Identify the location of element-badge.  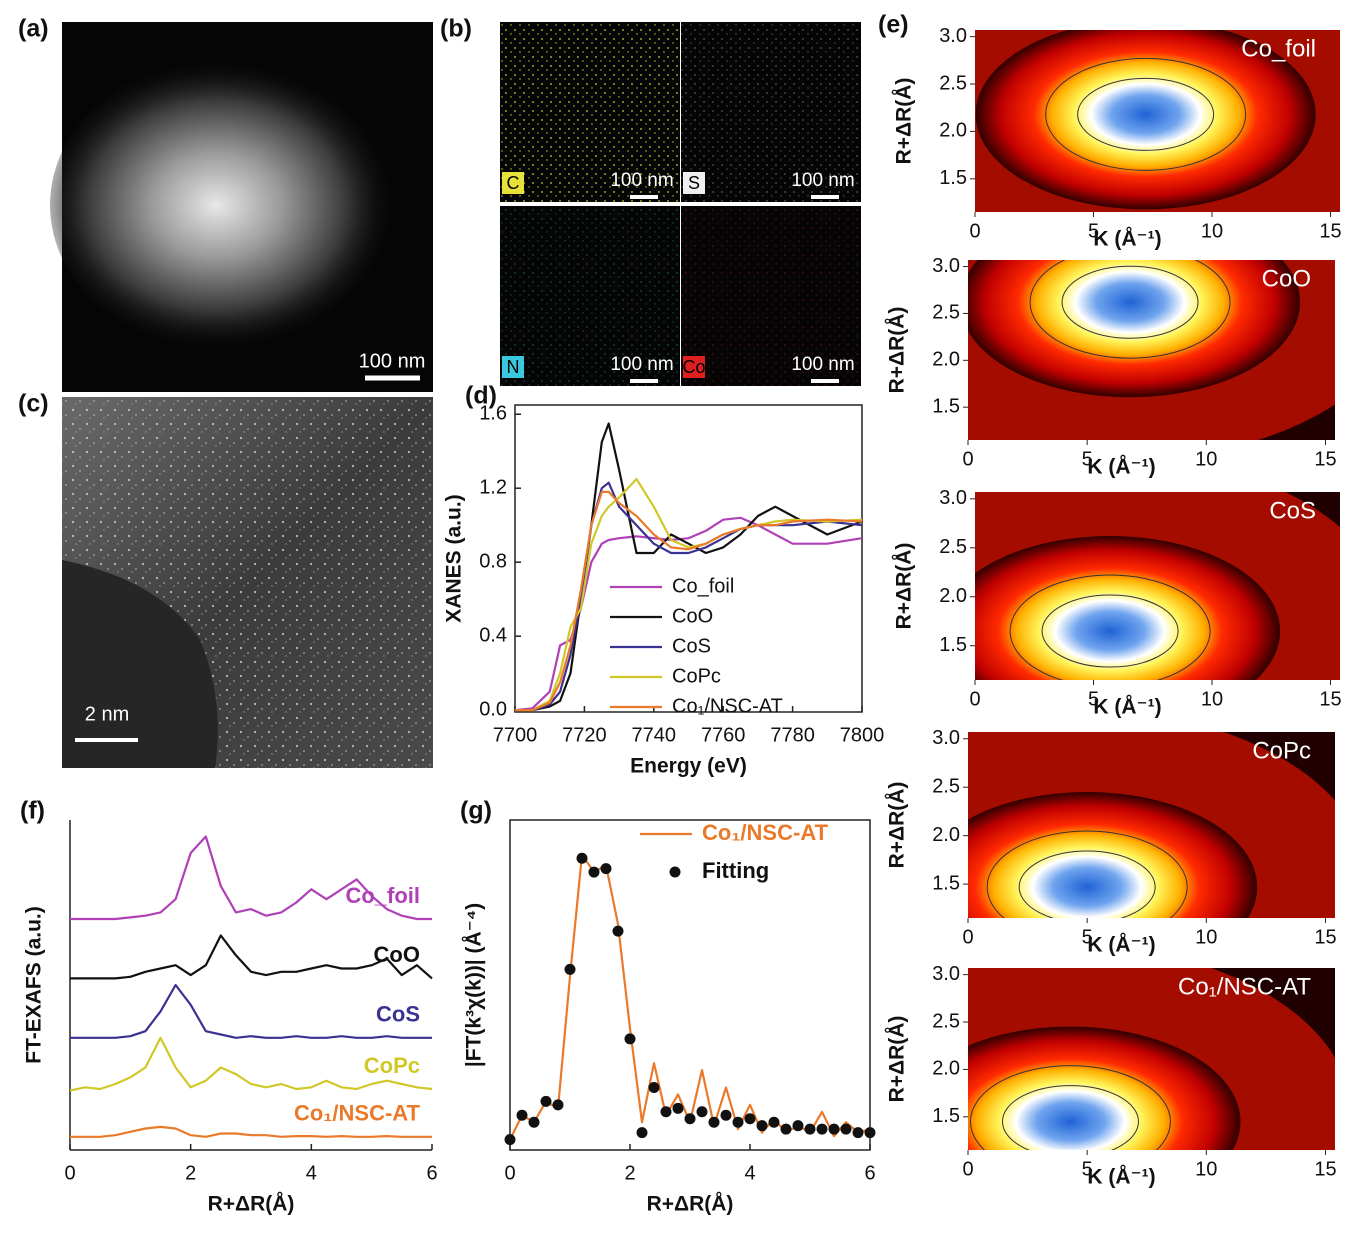
(513, 367).